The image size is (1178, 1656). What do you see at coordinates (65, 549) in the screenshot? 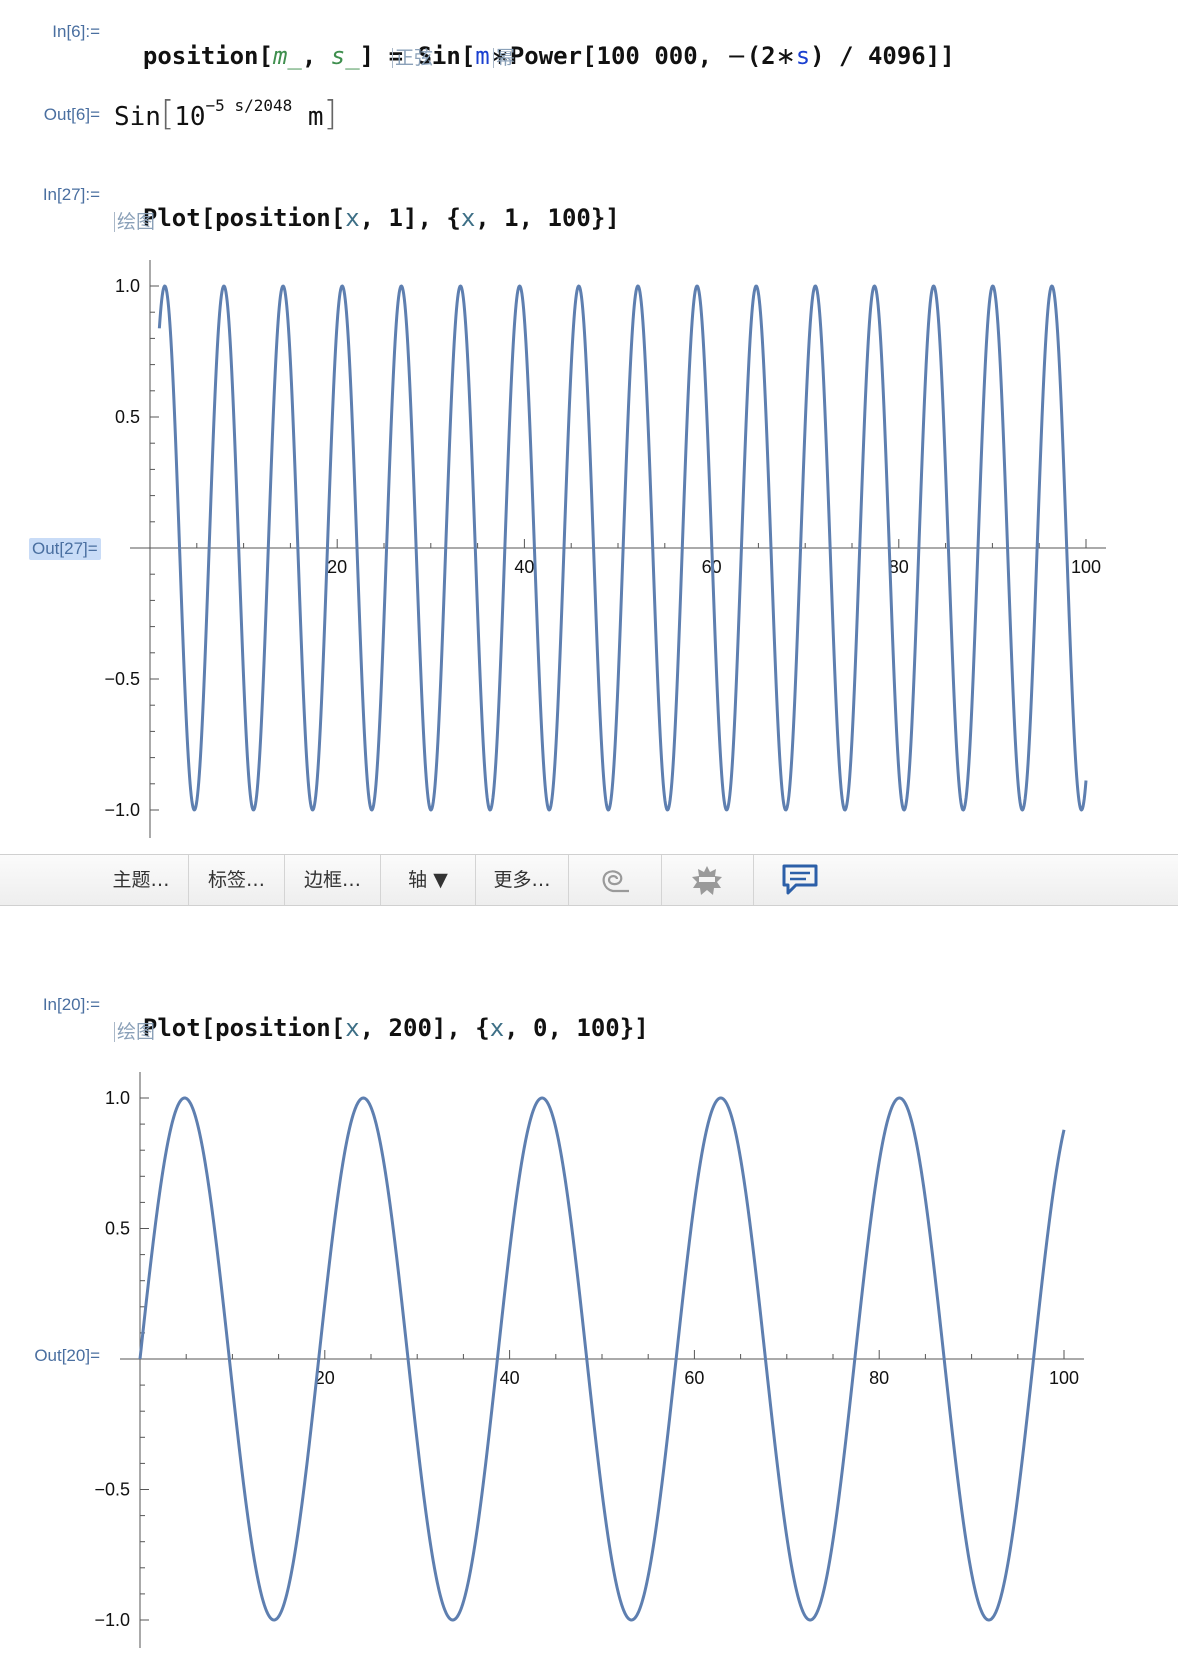
I see `out27-label: Out[27]=` at bounding box center [65, 549].